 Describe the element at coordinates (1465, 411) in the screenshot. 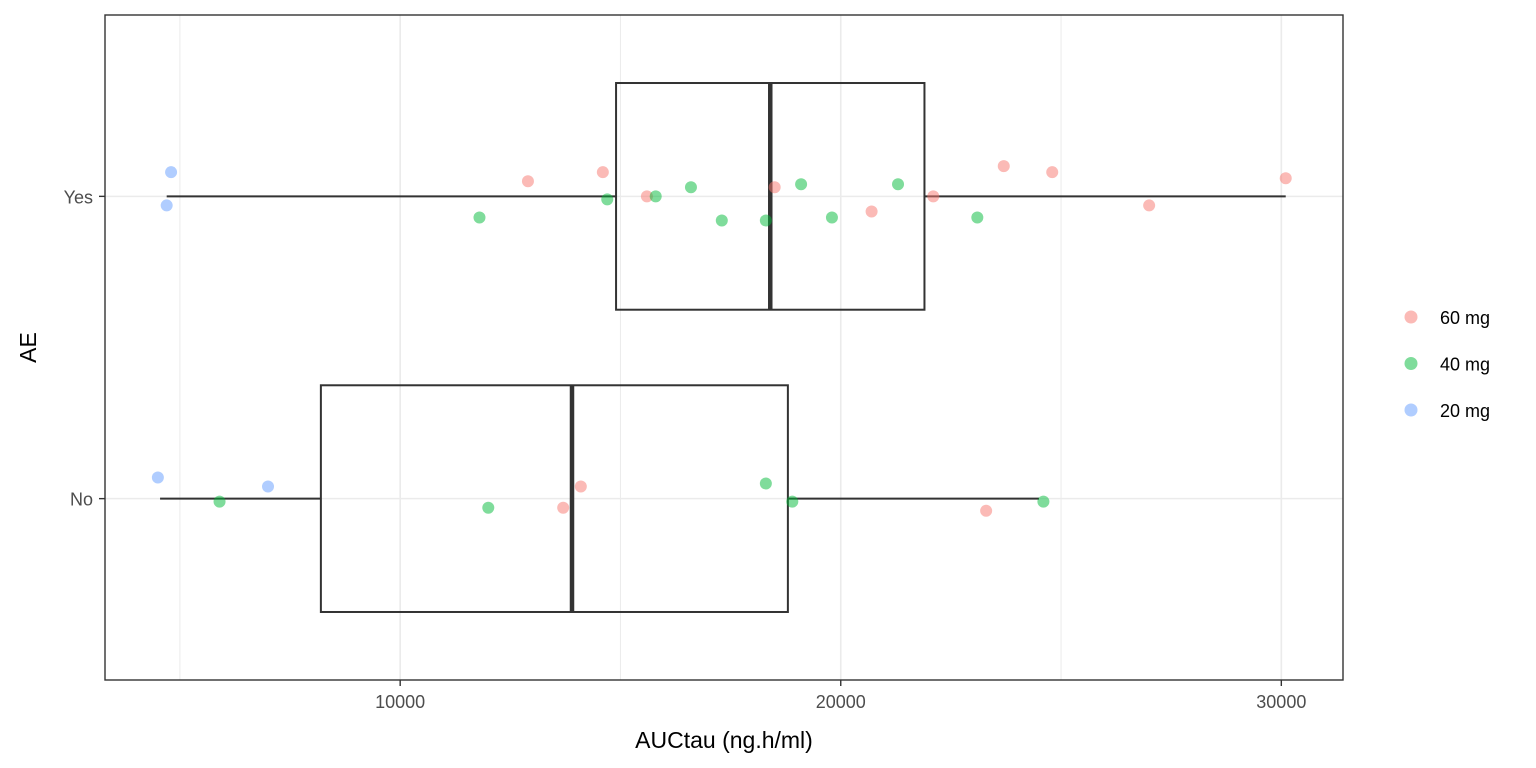

I see `legend-label: 20 mg` at that location.